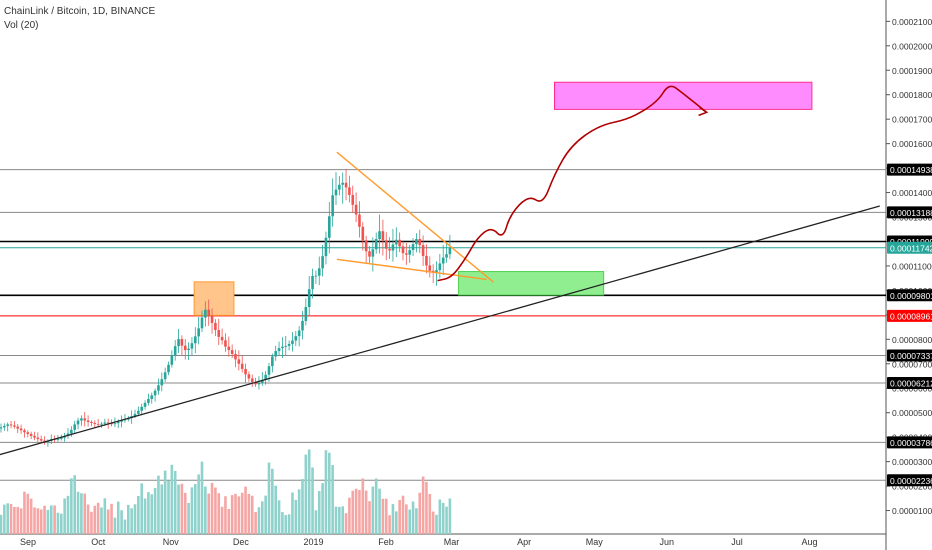 The image size is (932, 550). What do you see at coordinates (683, 95) in the screenshot?
I see `pink-zone-box` at bounding box center [683, 95].